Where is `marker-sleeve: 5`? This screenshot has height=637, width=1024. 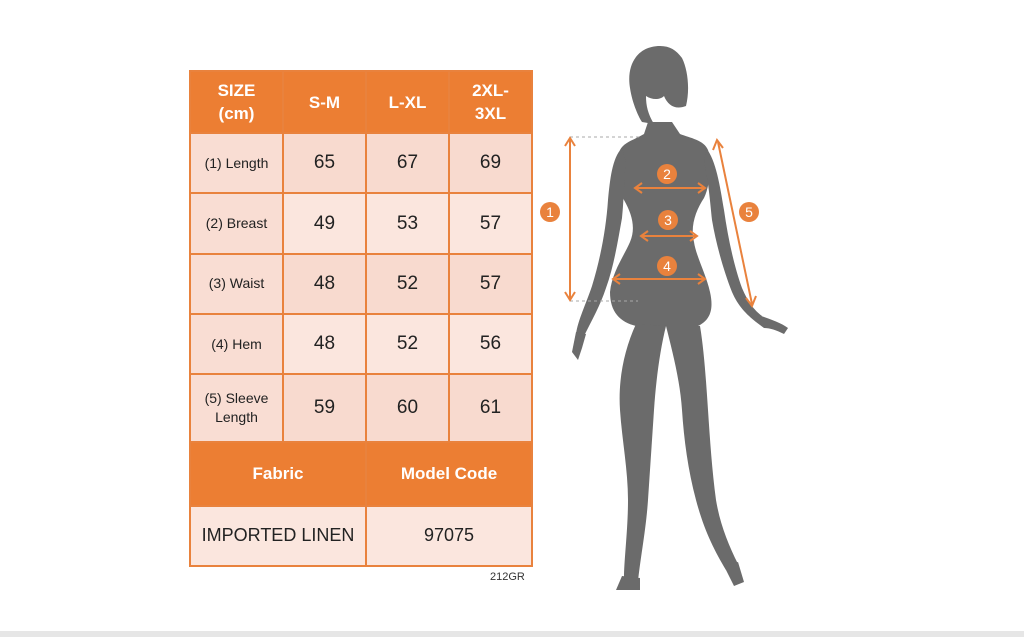
marker-sleeve: 5 is located at coordinates (749, 212).